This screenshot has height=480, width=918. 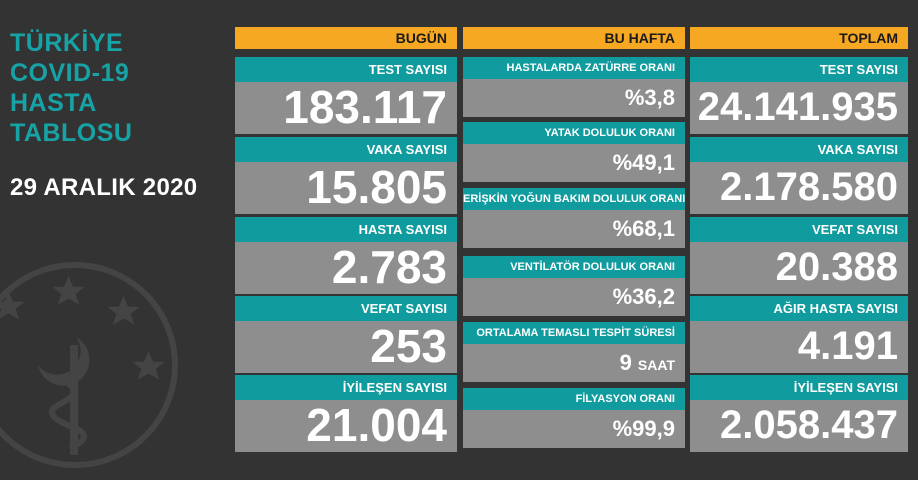 I want to click on total-header: TOPLAM, so click(x=799, y=38).